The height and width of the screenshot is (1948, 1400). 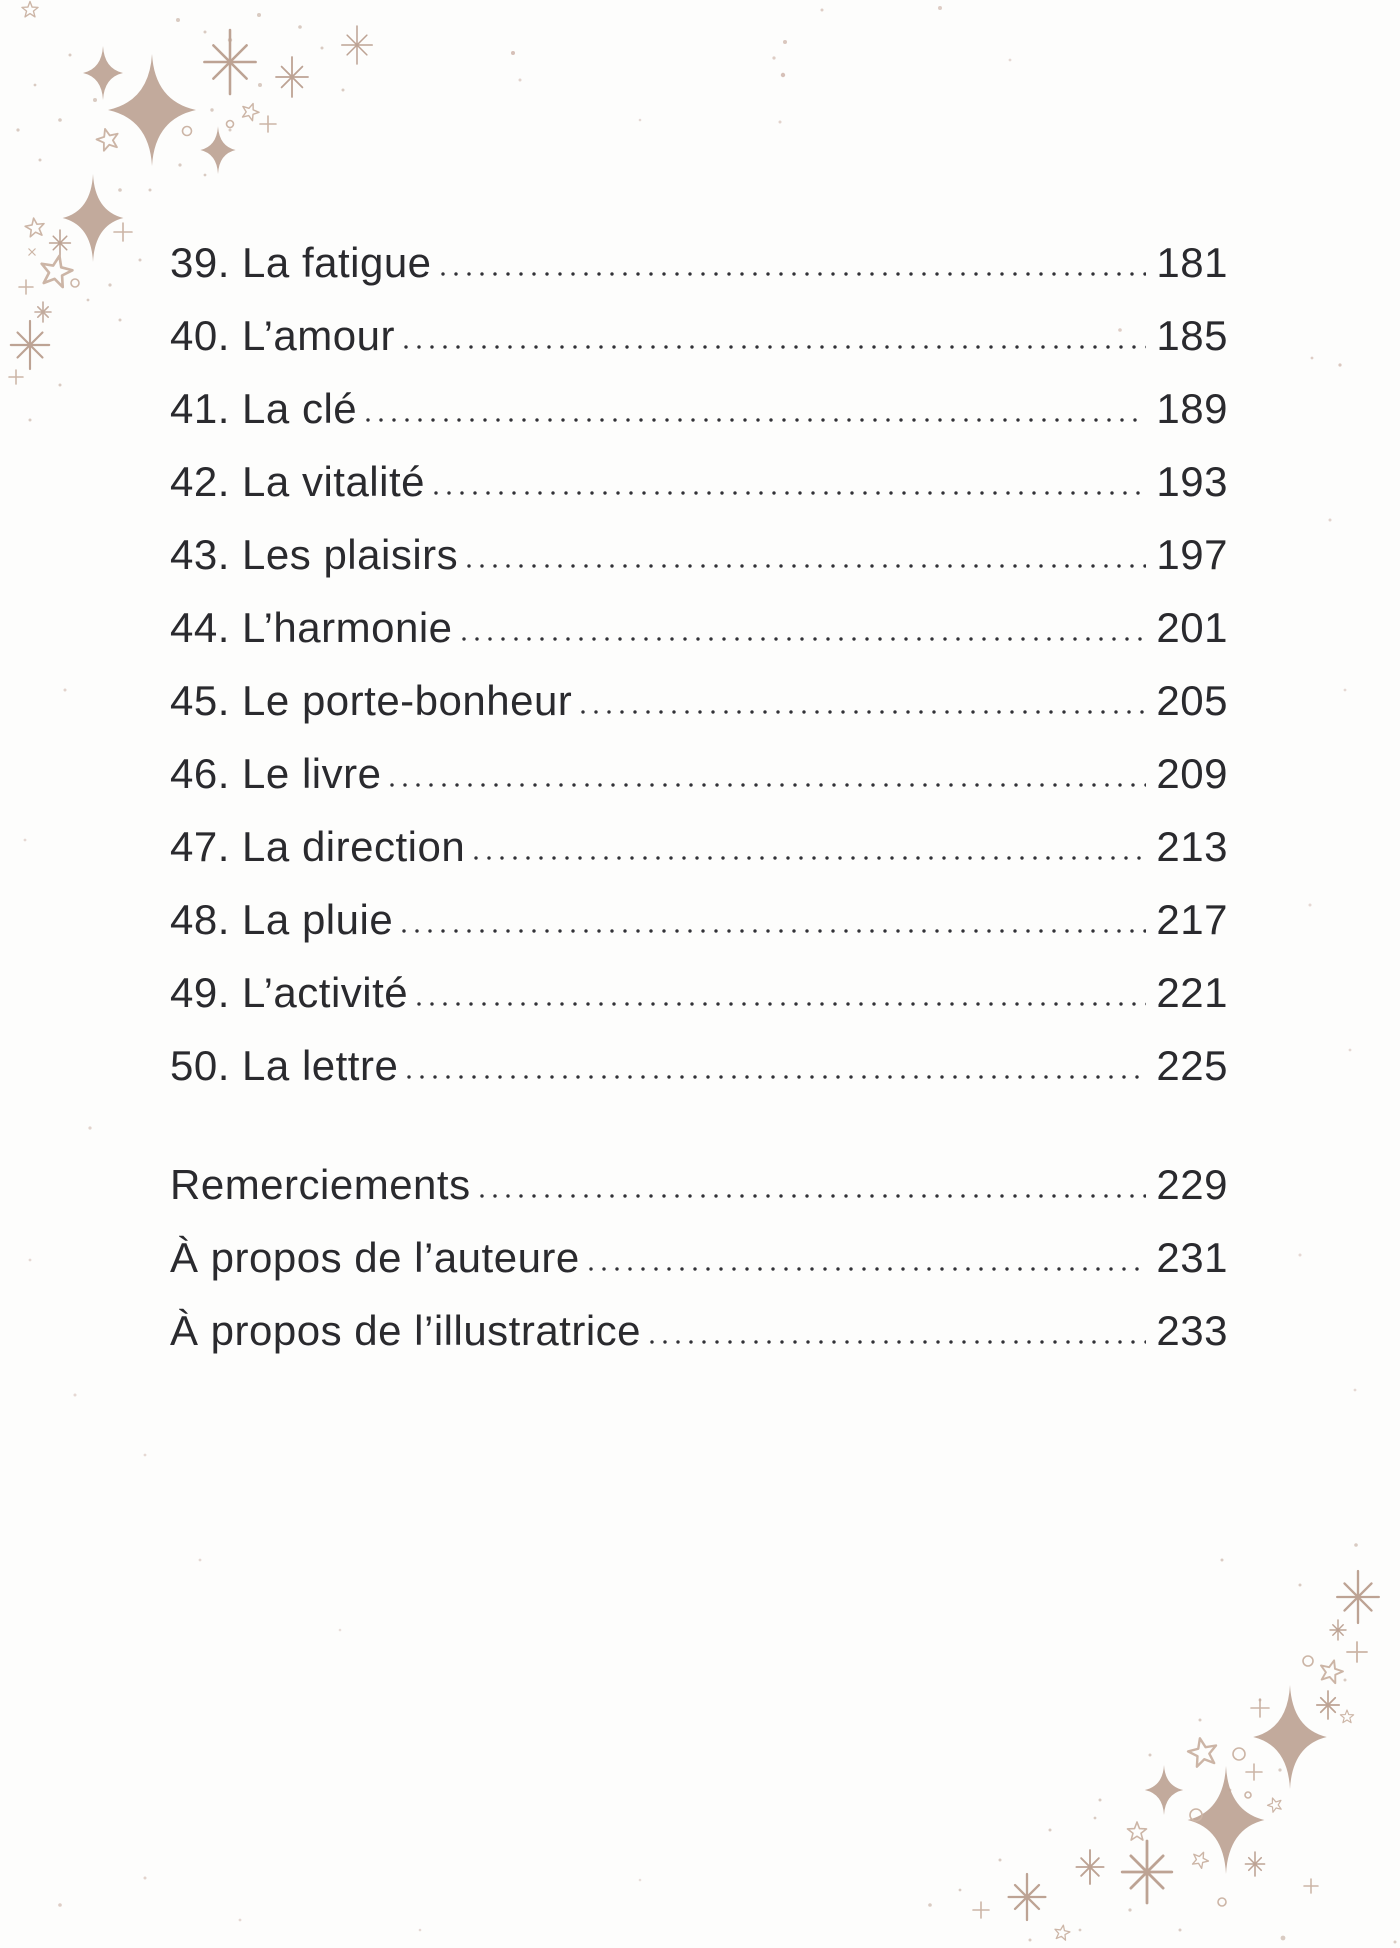 I want to click on toc-entry-label: 39. La fatigue, so click(x=301, y=262).